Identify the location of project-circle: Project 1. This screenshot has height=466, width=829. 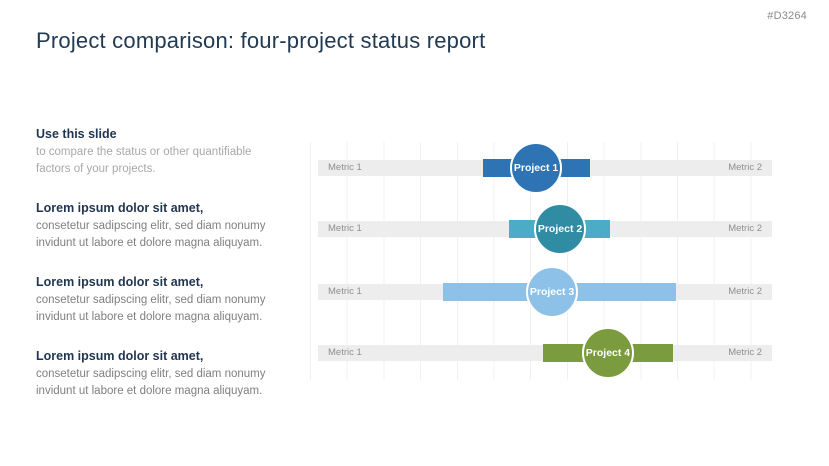
(536, 168).